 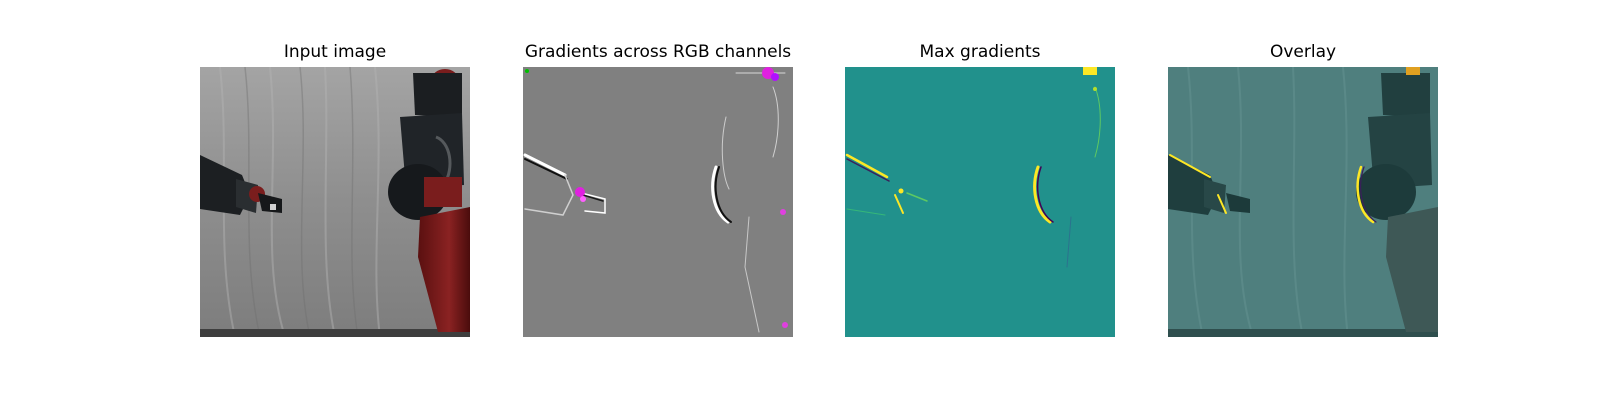 I want to click on max-gradient-heatmap, so click(x=980, y=202).